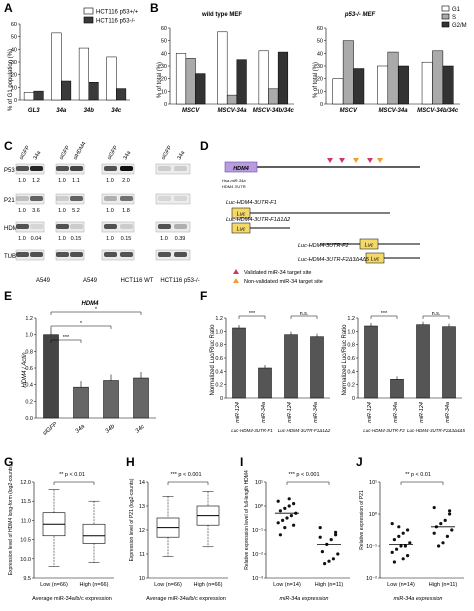  Describe the element at coordinates (393, 78) in the screenshot. I see `panel-b2-bar` at that location.